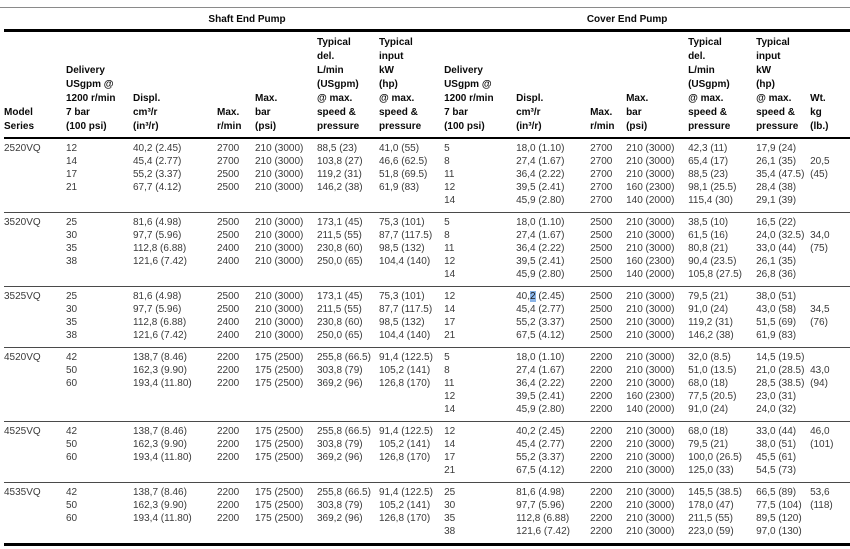 Image resolution: width=850 pixels, height=549 pixels. What do you see at coordinates (348, 535) in the screenshot?
I see `cell-shaft-typical-delivery` at bounding box center [348, 535].